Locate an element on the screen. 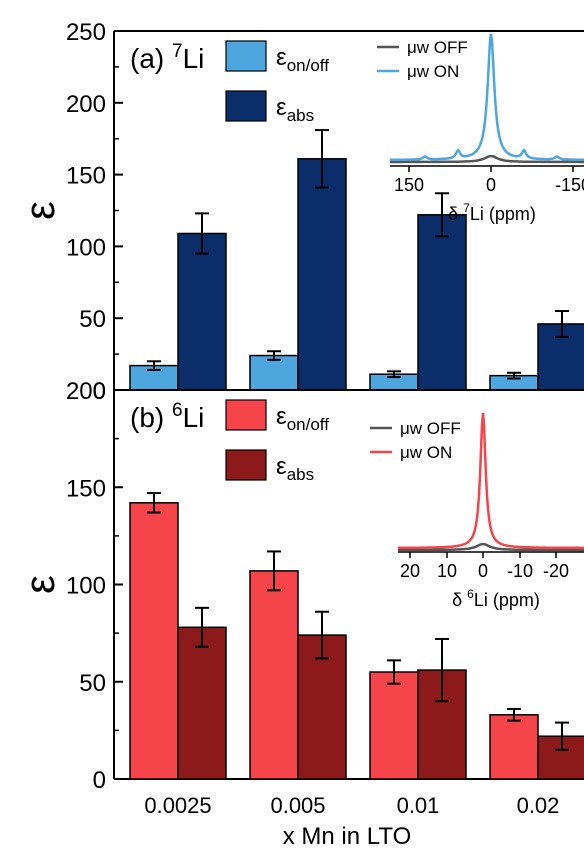  y-tick-label: 250 is located at coordinates (86, 32).